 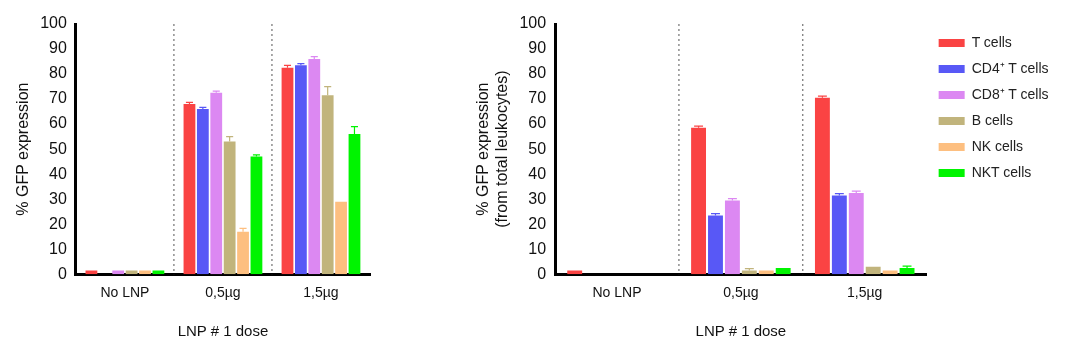 I want to click on legend-label: CD8⁺ T cells, so click(x=1010, y=93).